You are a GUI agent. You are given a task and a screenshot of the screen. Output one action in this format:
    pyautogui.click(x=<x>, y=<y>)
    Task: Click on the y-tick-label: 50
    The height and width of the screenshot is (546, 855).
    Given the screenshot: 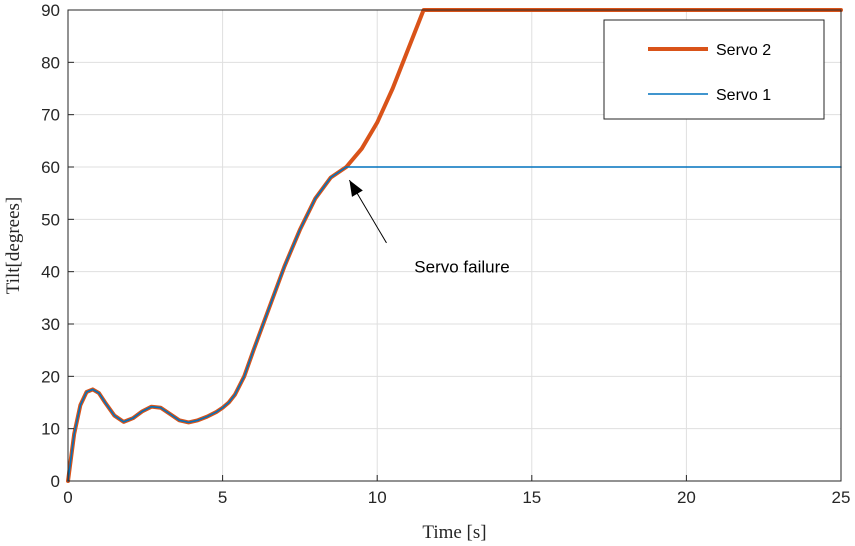 What is the action you would take?
    pyautogui.click(x=50, y=219)
    